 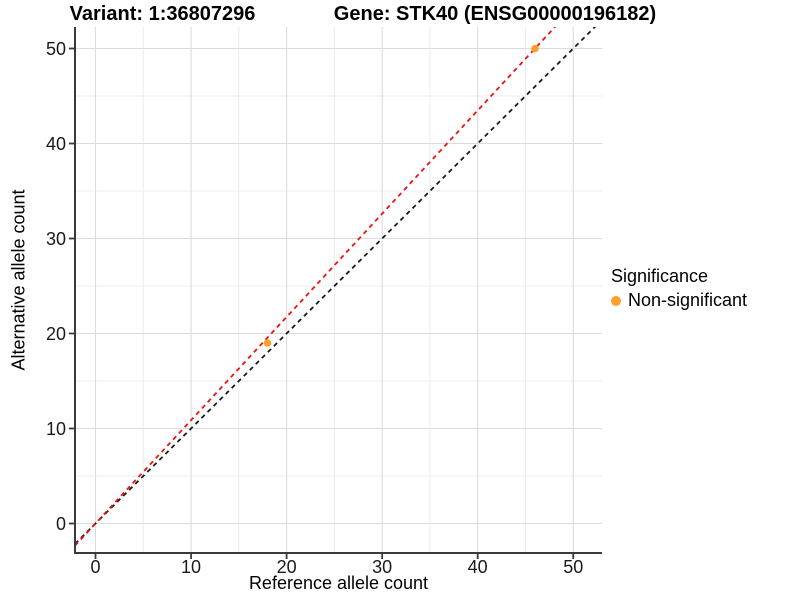 What do you see at coordinates (56, 49) in the screenshot?
I see `y-tick-label: 50` at bounding box center [56, 49].